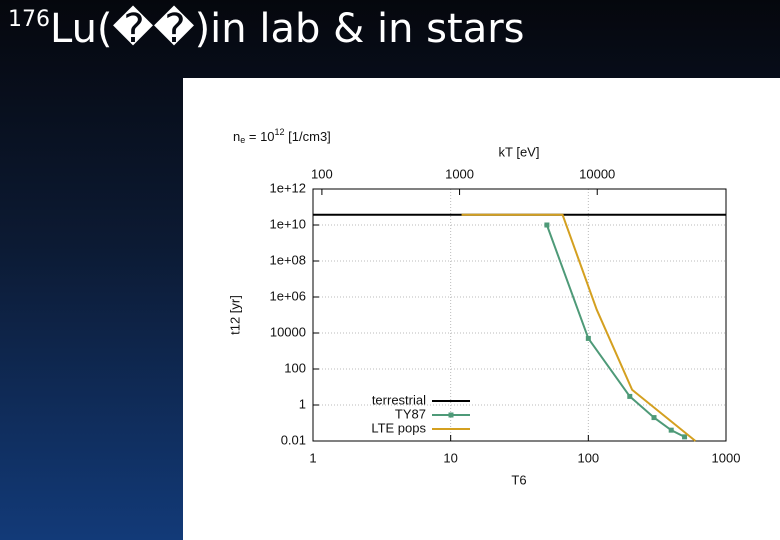 The image size is (780, 540). Describe the element at coordinates (518, 479) in the screenshot. I see `x-axis-label: T6` at that location.